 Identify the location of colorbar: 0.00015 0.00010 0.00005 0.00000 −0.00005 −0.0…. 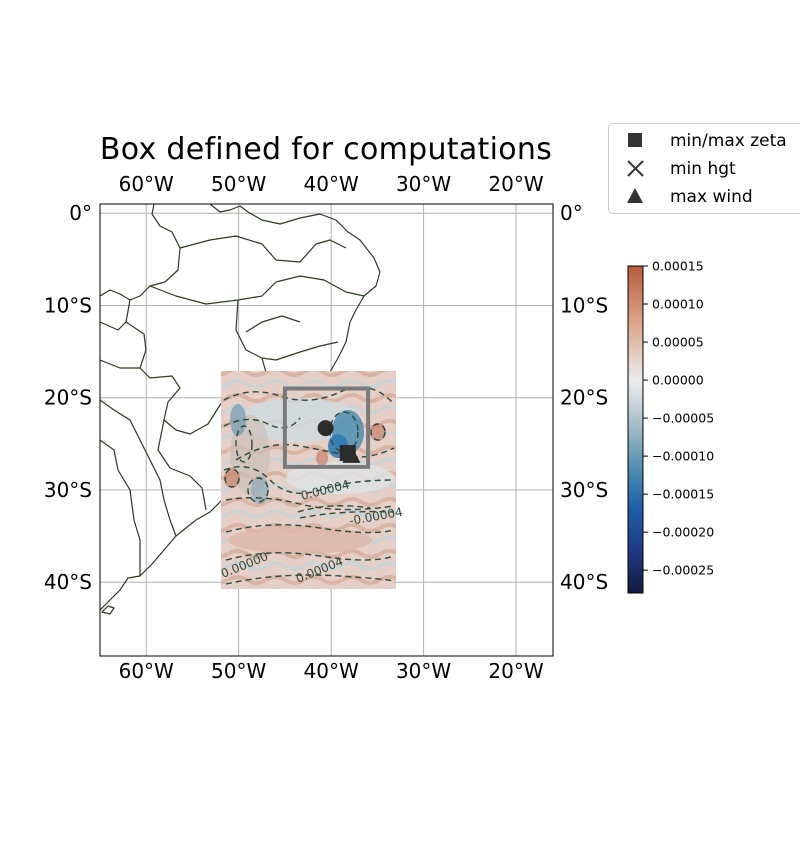
(670, 426).